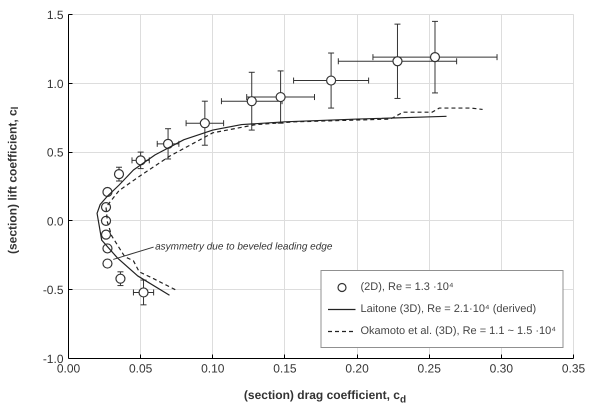  I want to click on x-tick-label: 0.30, so click(502, 369).